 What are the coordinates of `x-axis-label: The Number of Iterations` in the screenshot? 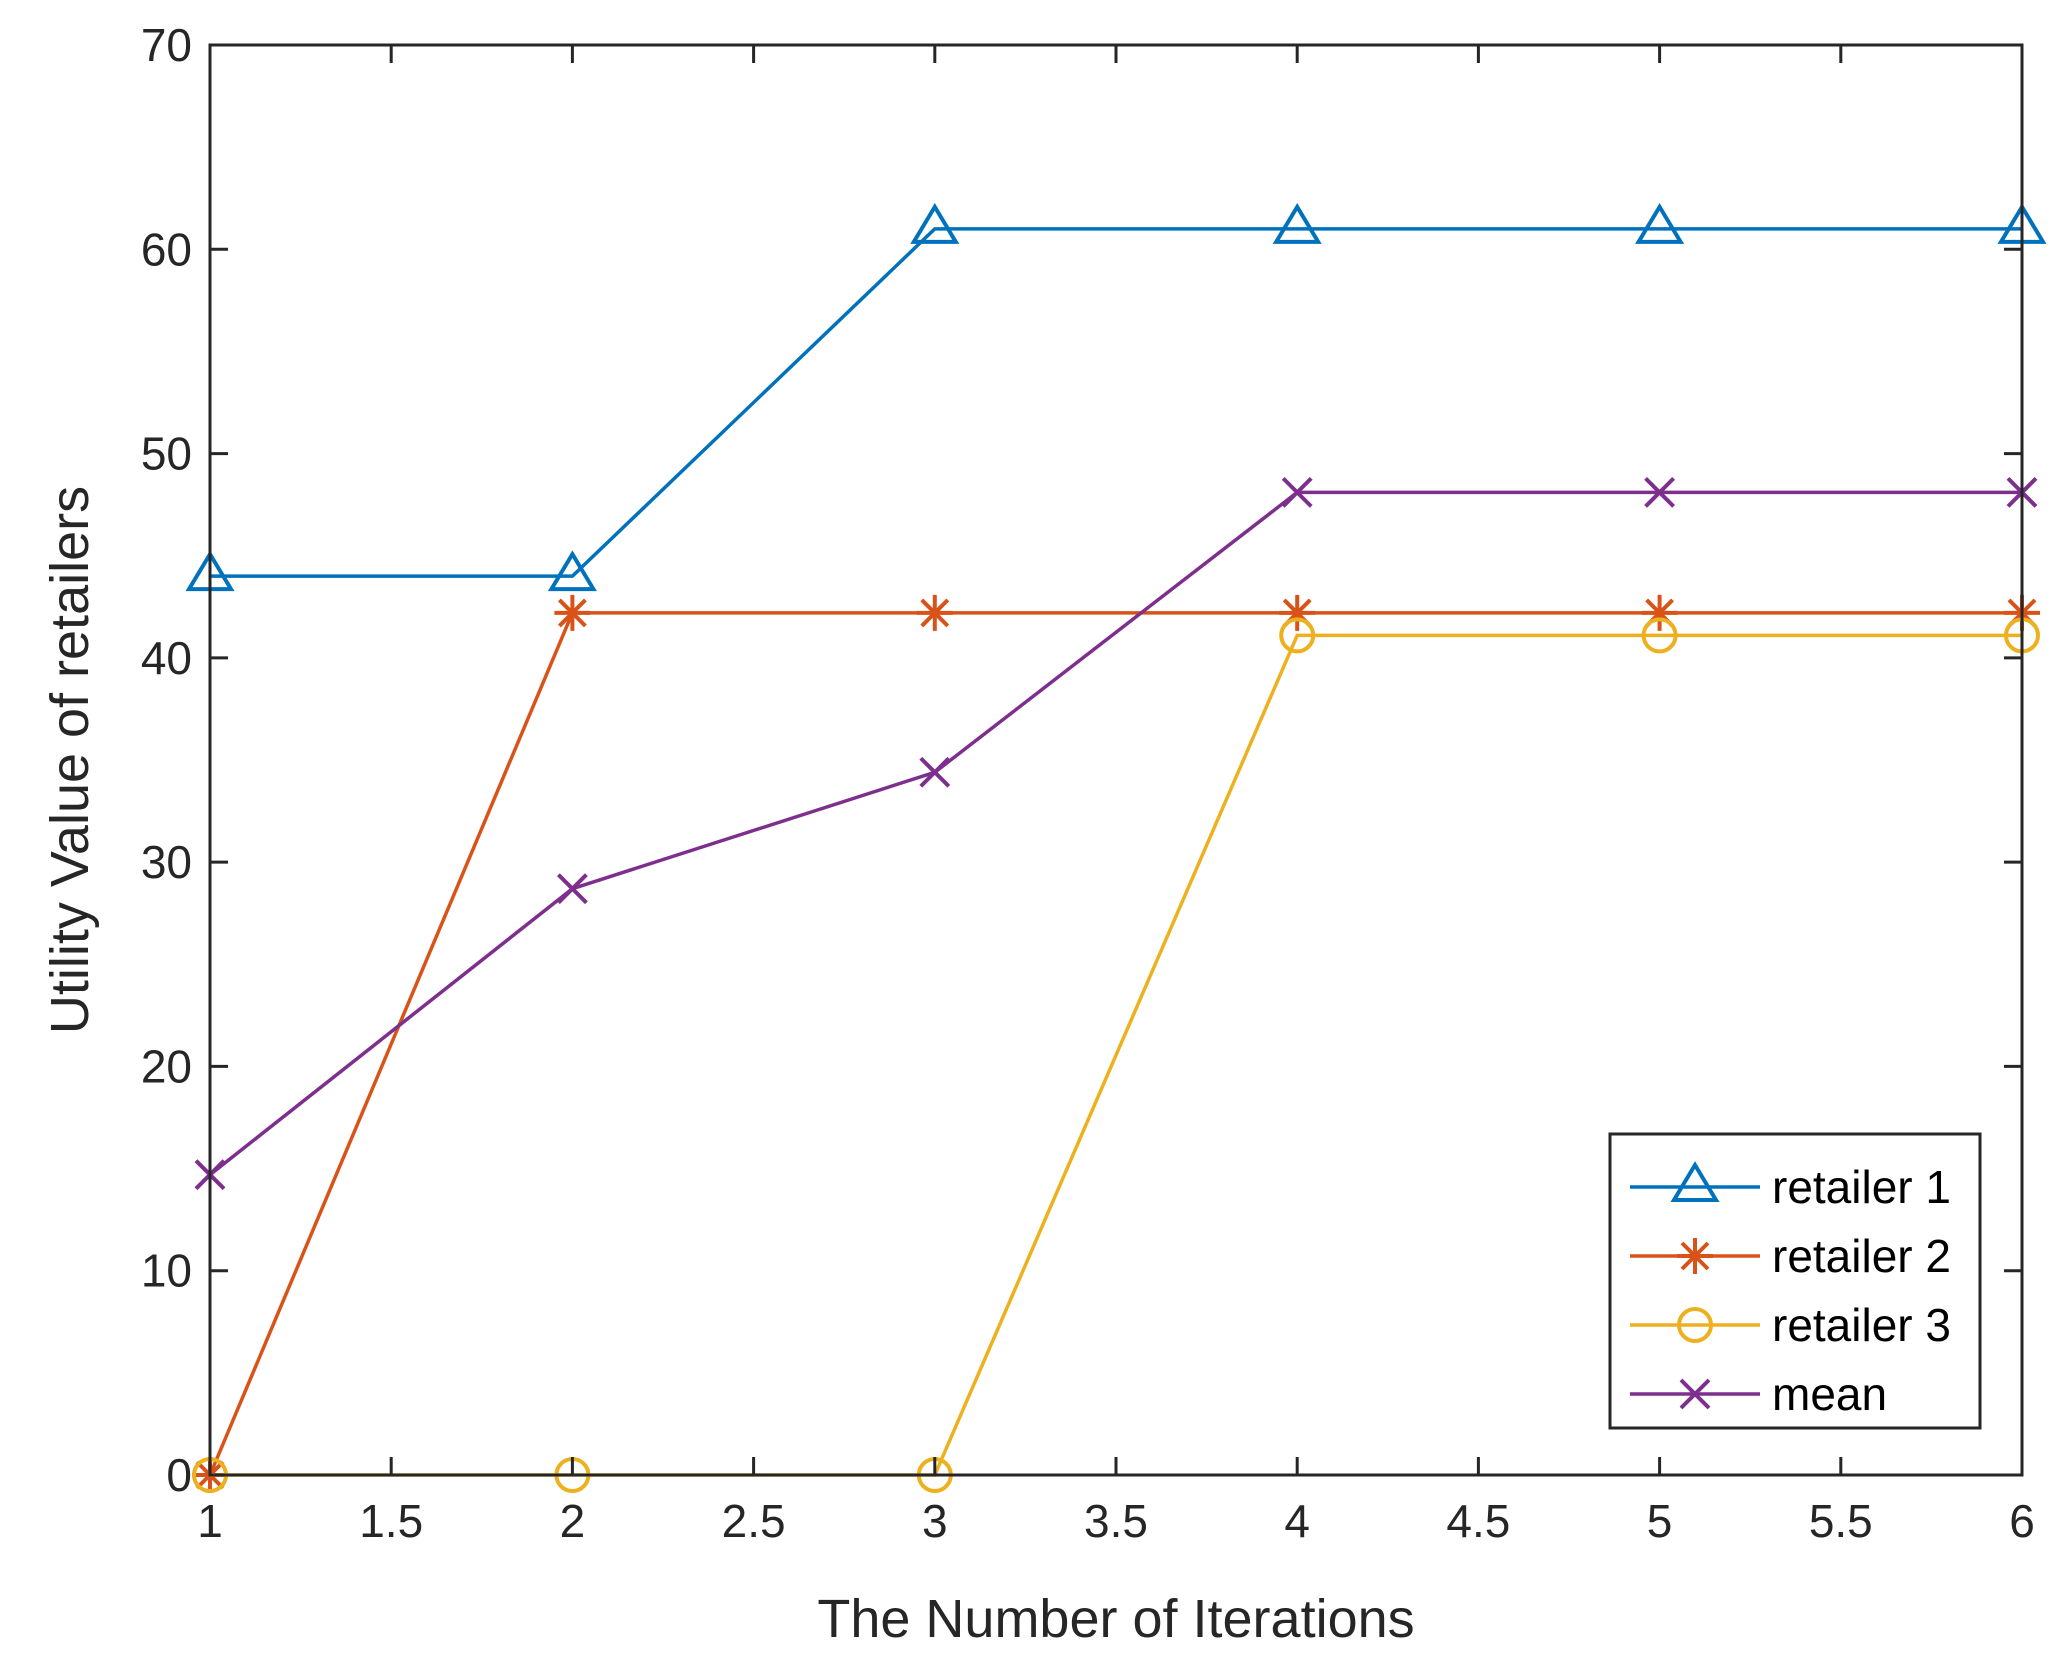 It's located at (1115, 1619).